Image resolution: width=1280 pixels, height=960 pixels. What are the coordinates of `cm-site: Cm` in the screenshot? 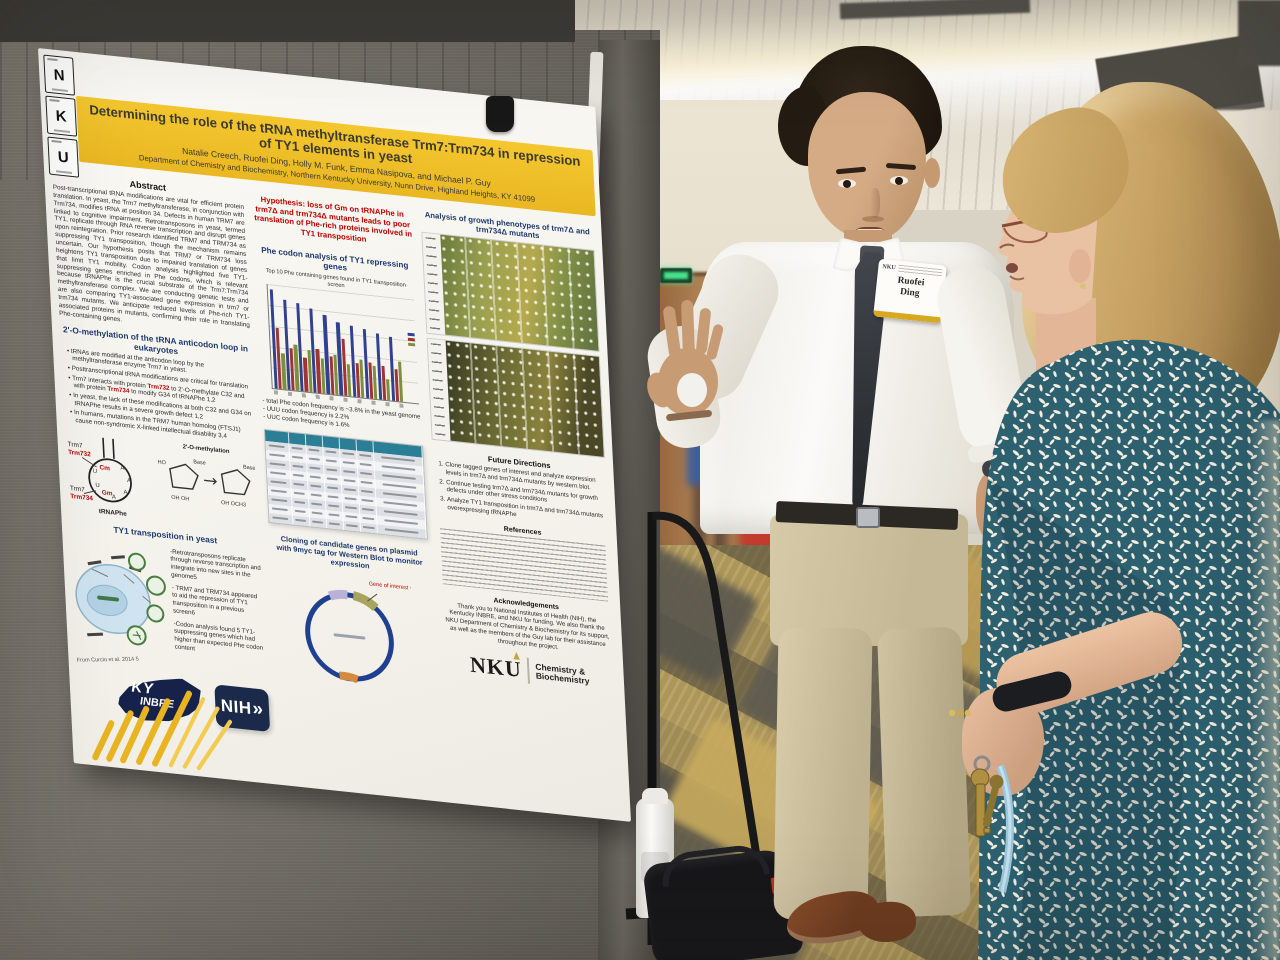 It's located at (104, 468).